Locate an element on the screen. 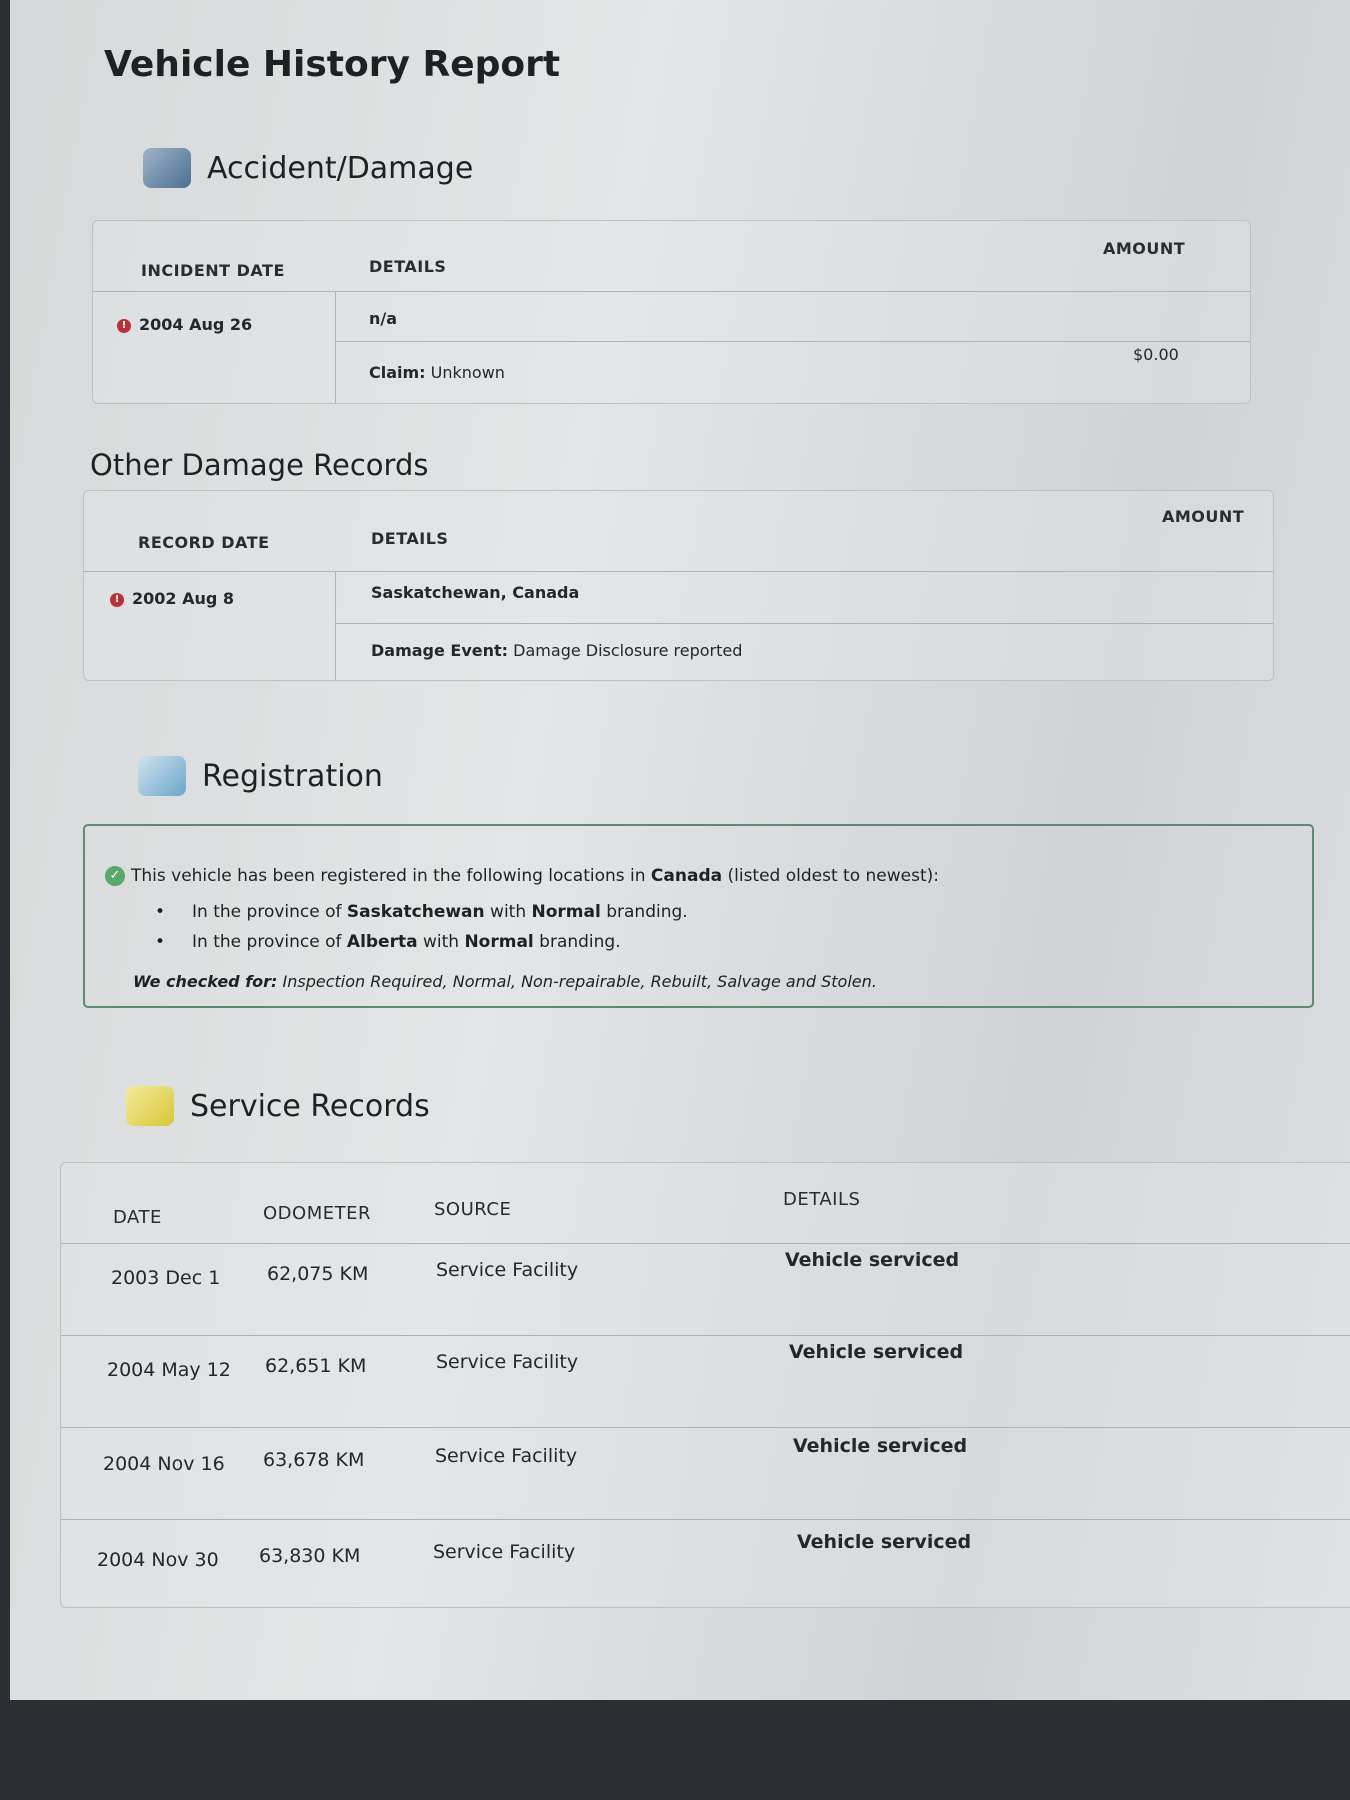  registration-card-icon is located at coordinates (162, 776).